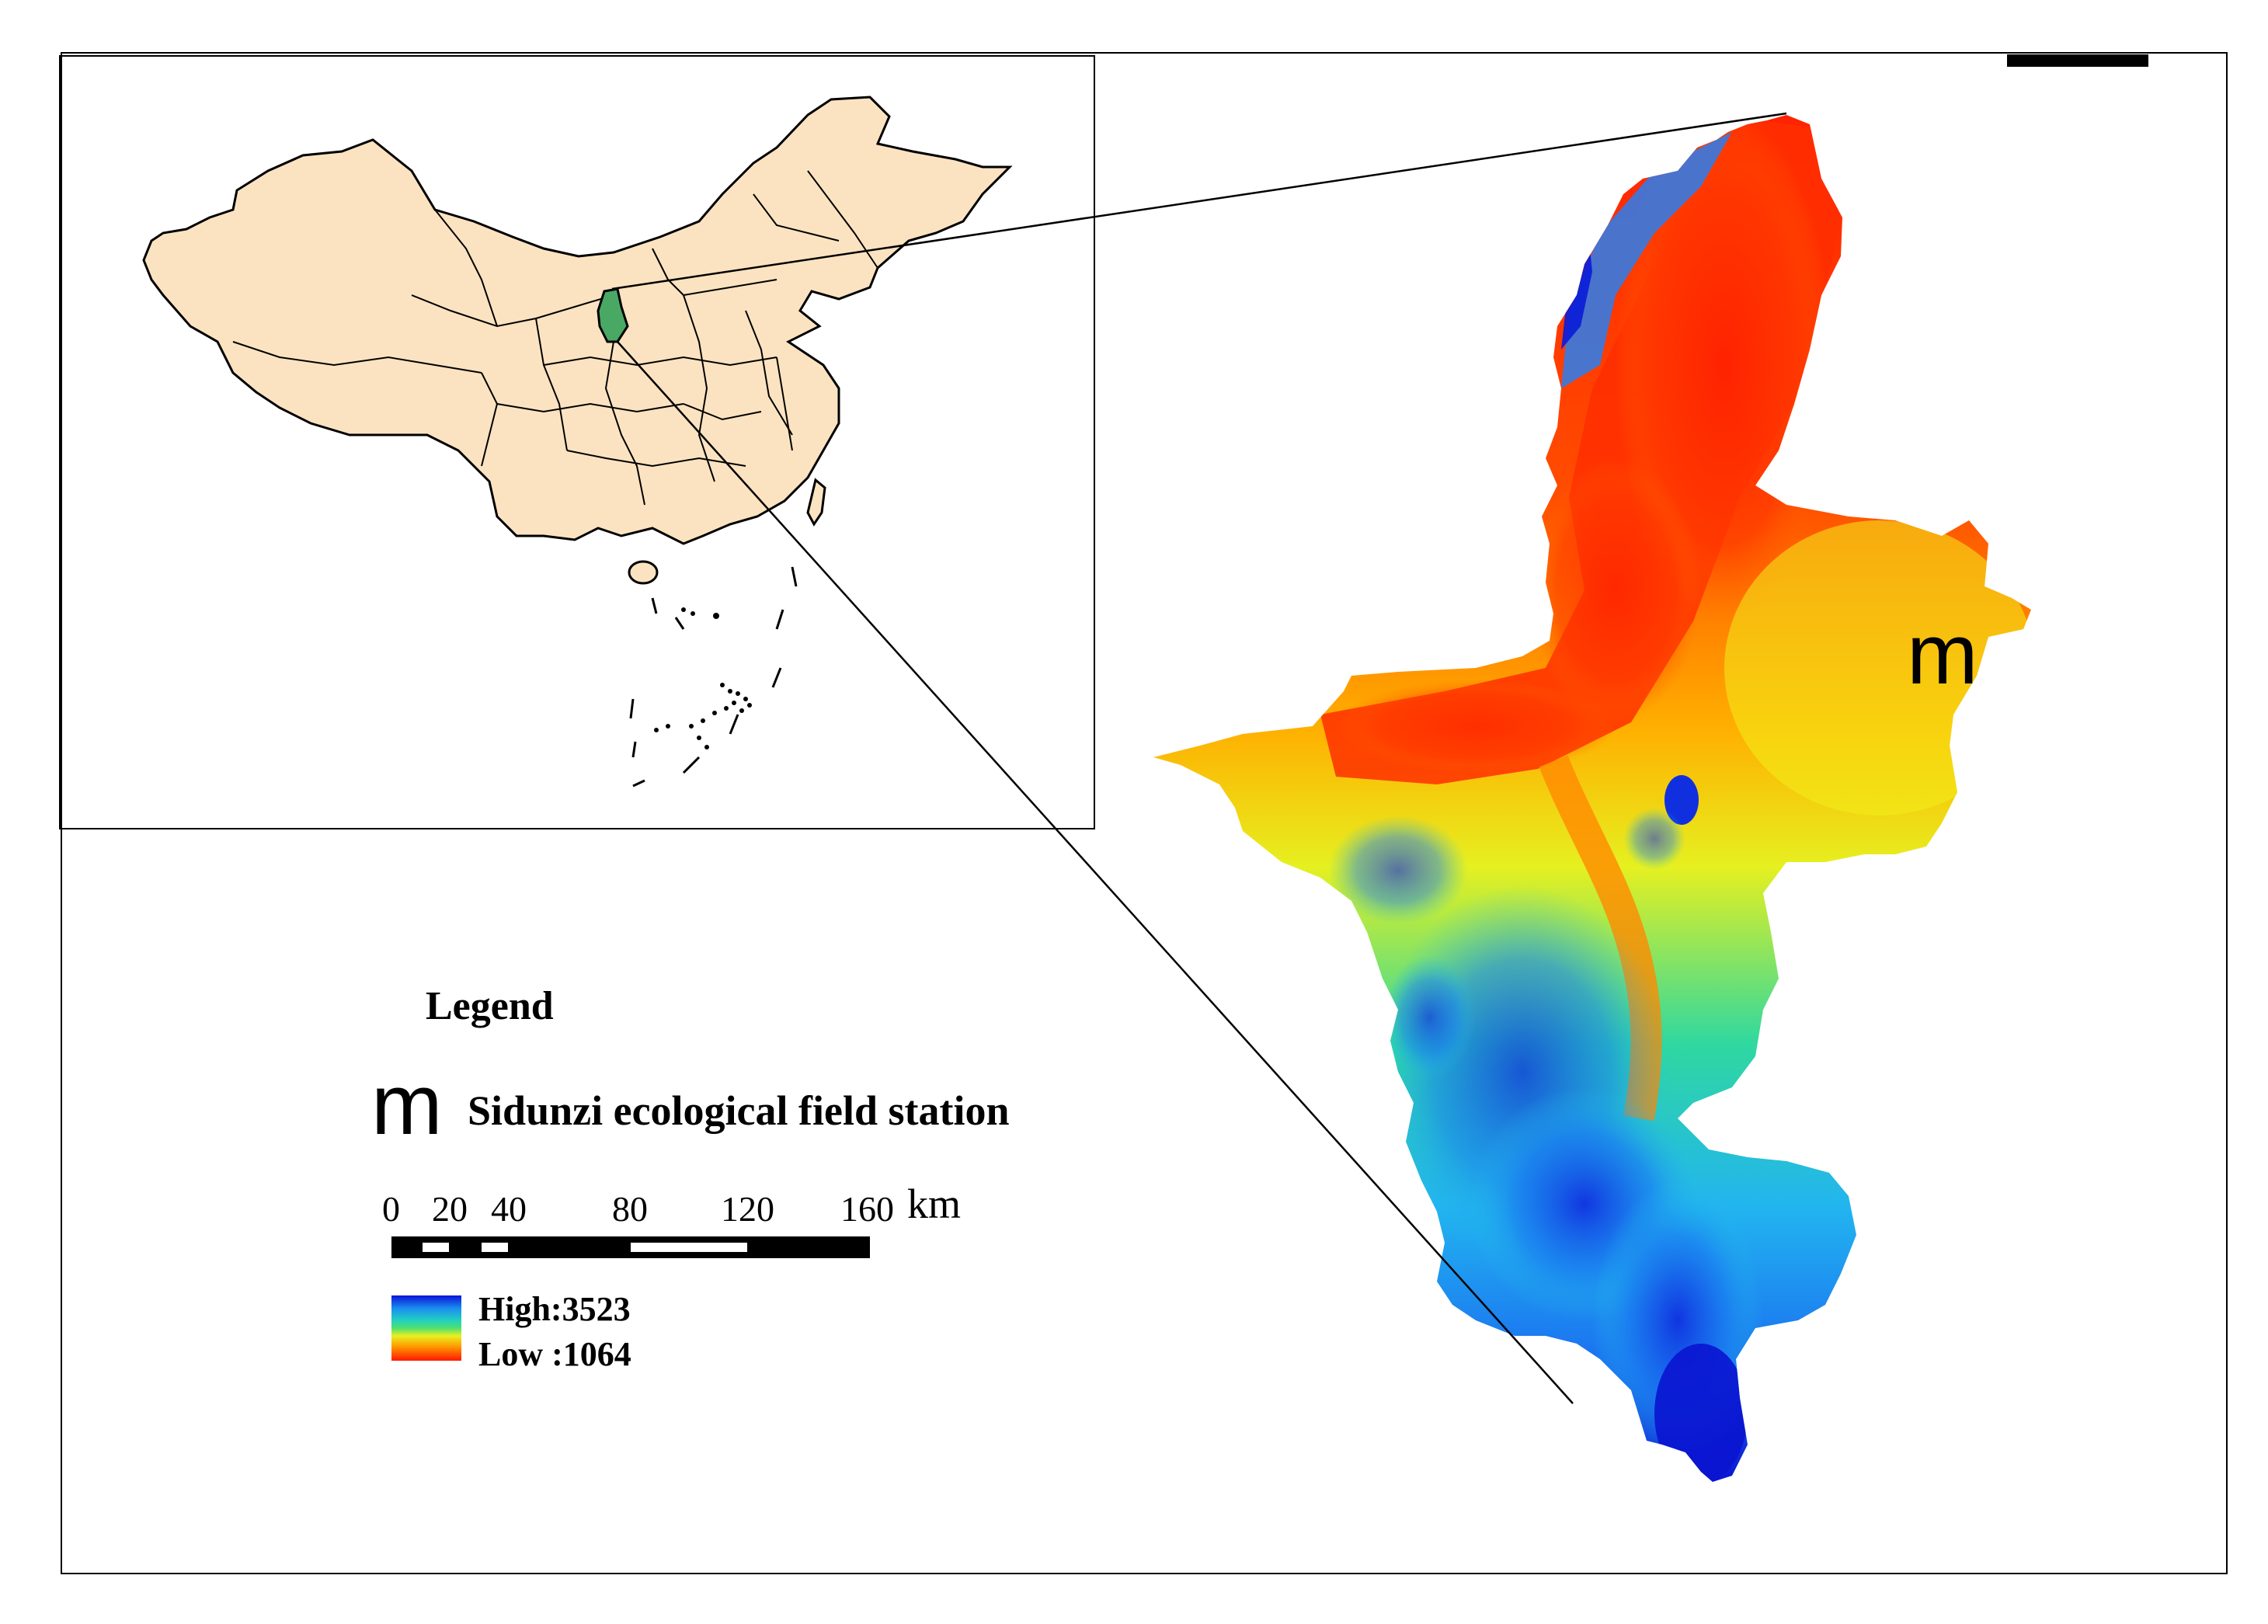  I want to click on scale-tick-label: 0, so click(391, 1209).